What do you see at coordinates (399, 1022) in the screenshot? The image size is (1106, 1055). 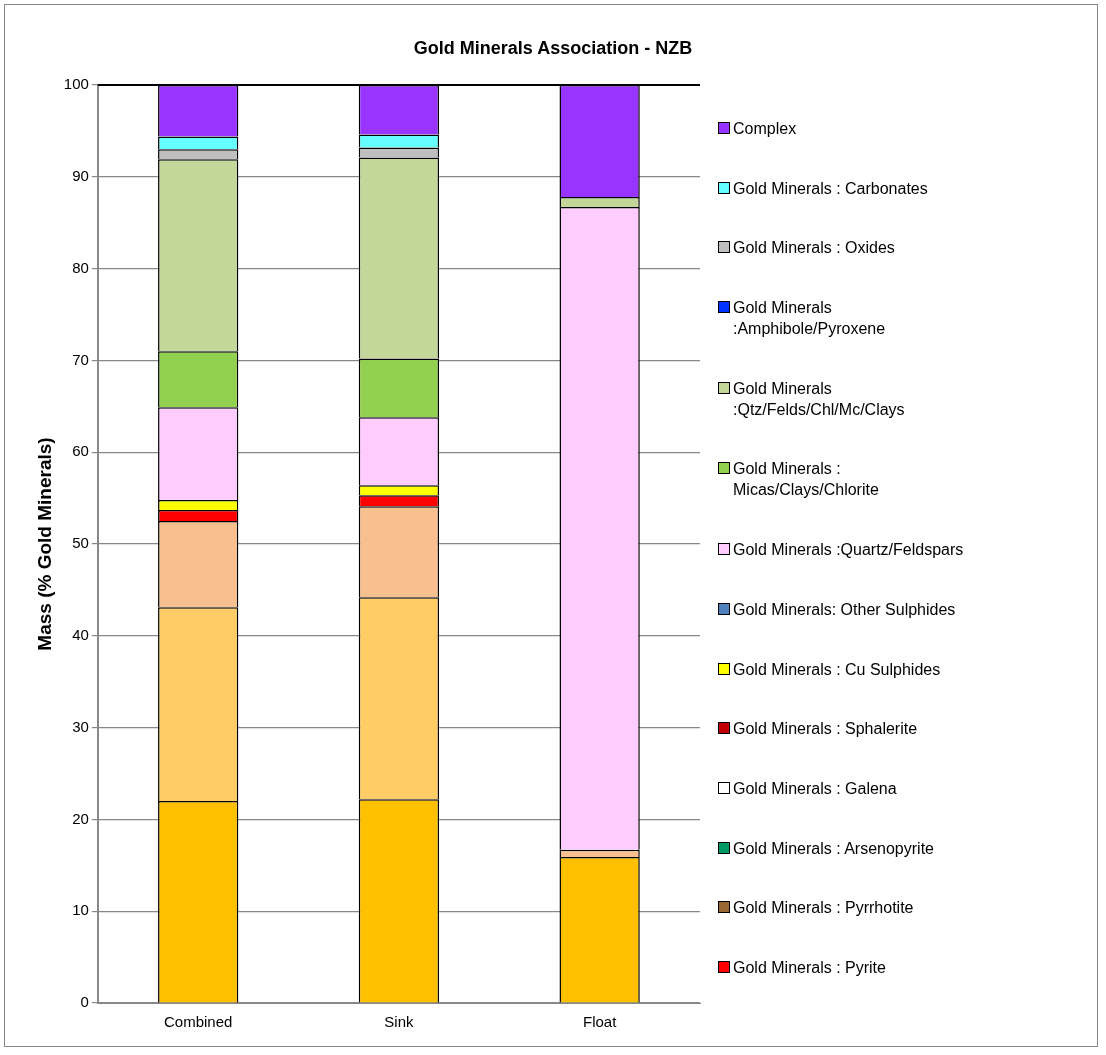 I see `x-tick-label: Sink` at bounding box center [399, 1022].